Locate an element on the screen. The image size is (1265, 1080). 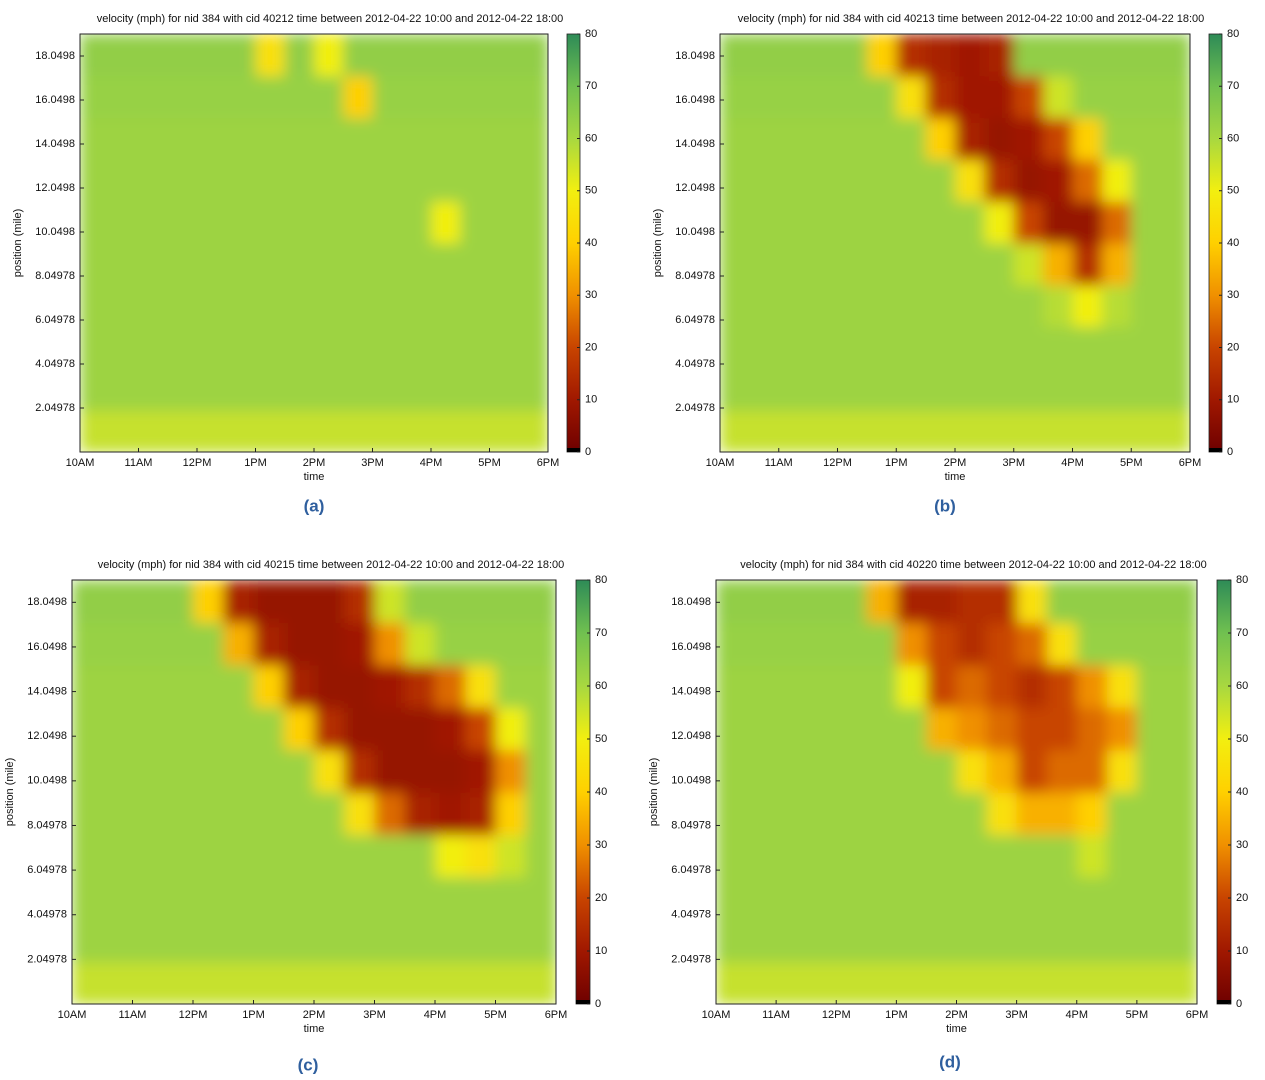
colorbar-tick-label: 0 is located at coordinates (1239, 1004).